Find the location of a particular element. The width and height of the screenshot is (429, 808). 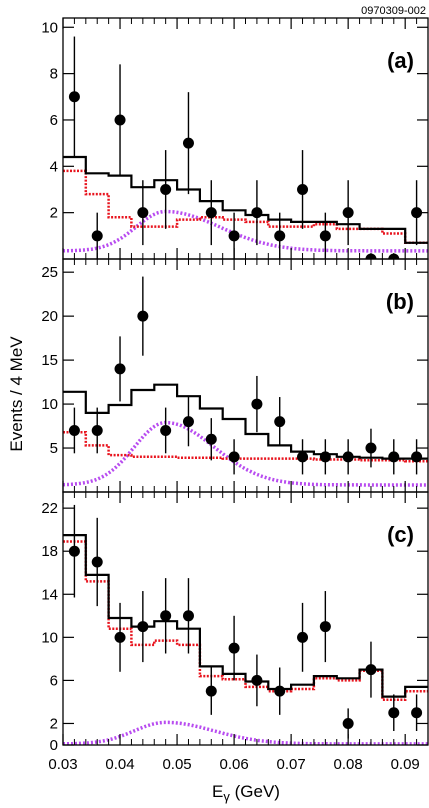

x-axis-tick-labels: 0.03 0.04 0.05 0.06 0.07 0.08 0.09 is located at coordinates (233, 764).